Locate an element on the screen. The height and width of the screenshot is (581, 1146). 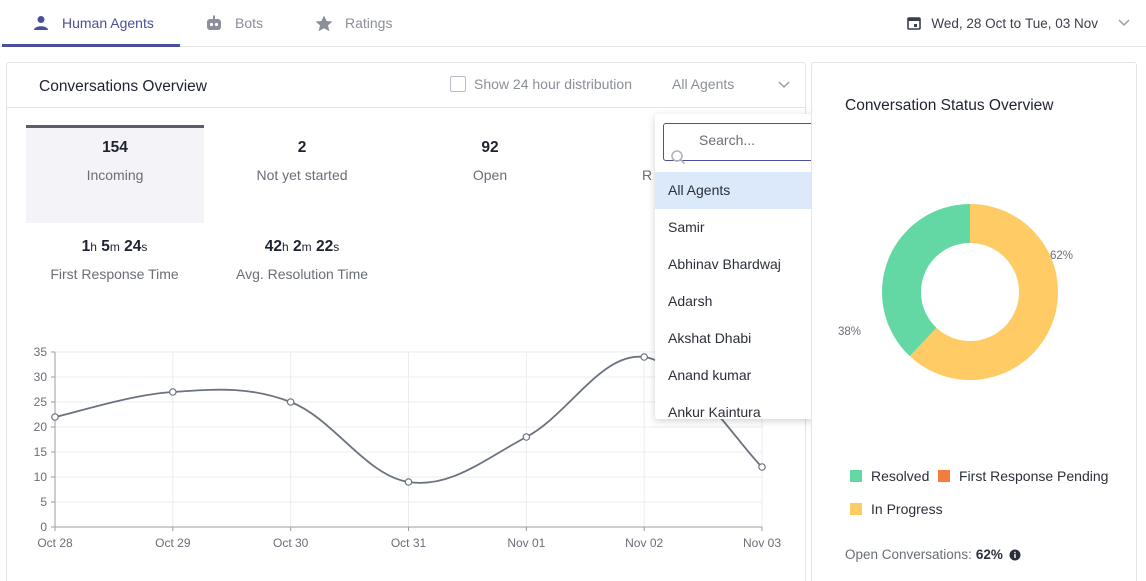
stat-open: 92 Open is located at coordinates (490, 155).